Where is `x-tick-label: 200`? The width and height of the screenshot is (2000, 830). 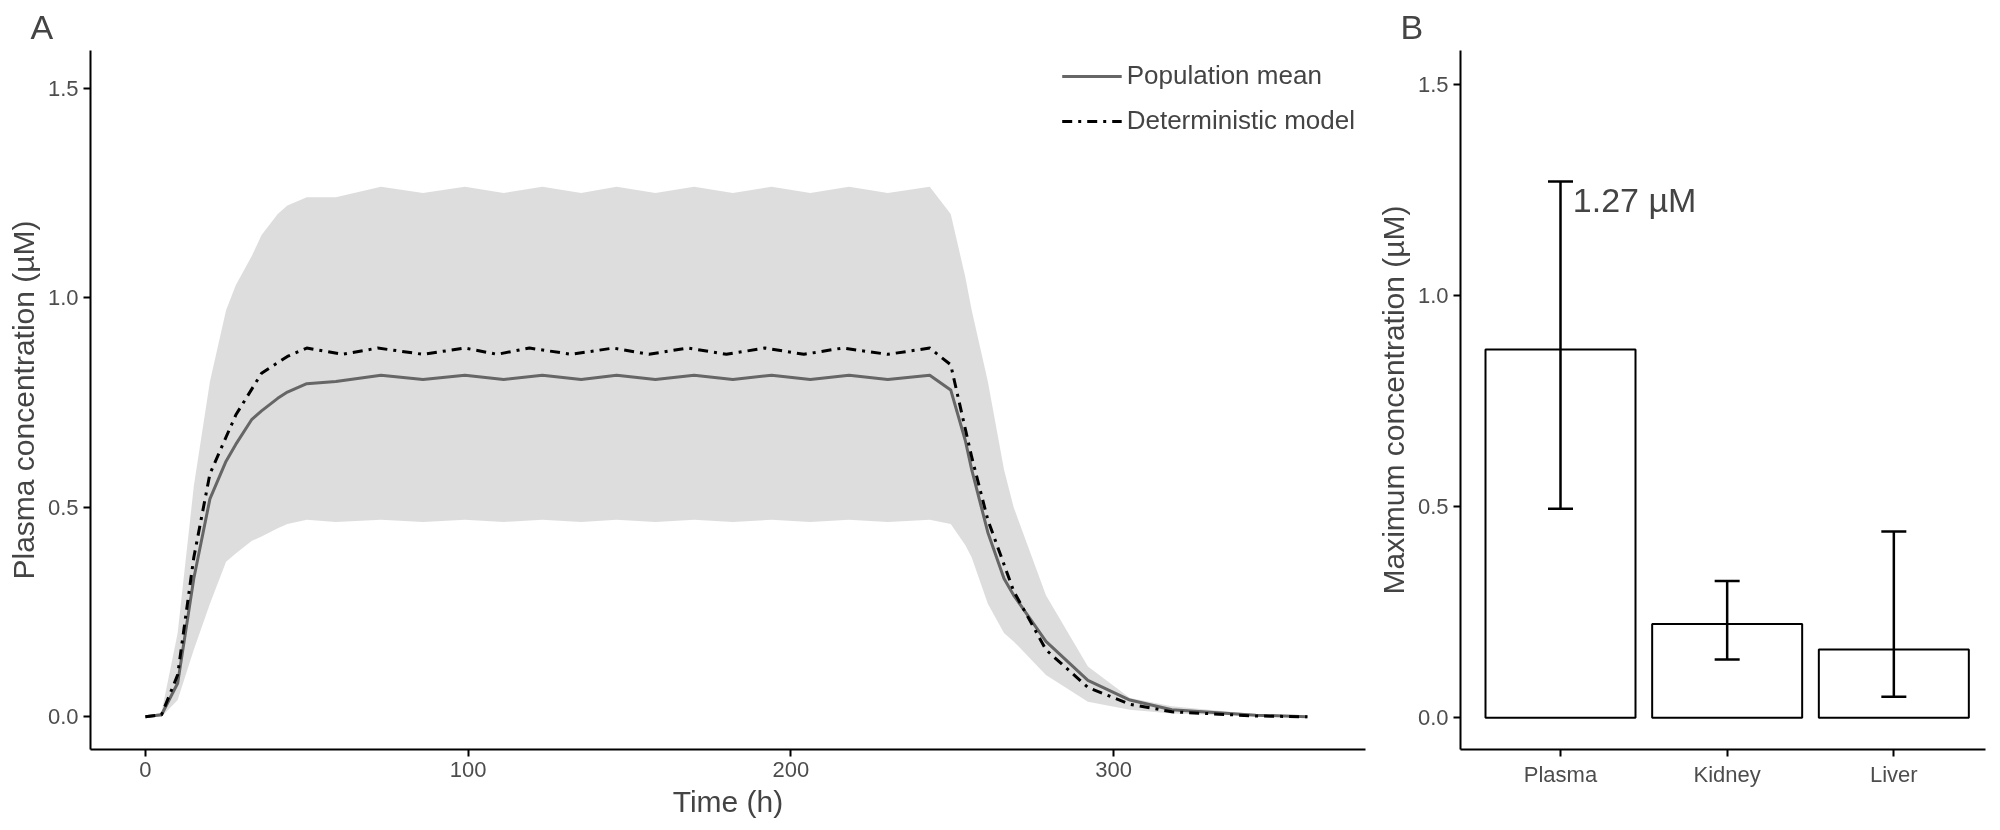
x-tick-label: 200 is located at coordinates (791, 769).